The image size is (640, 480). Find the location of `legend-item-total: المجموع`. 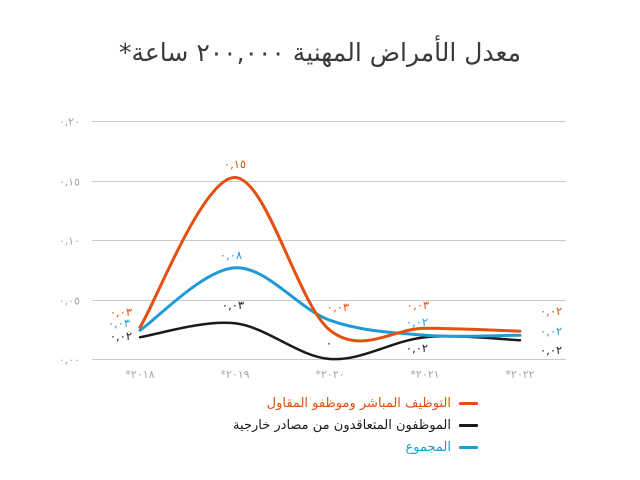

legend-item-total: المجموع is located at coordinates (442, 447).